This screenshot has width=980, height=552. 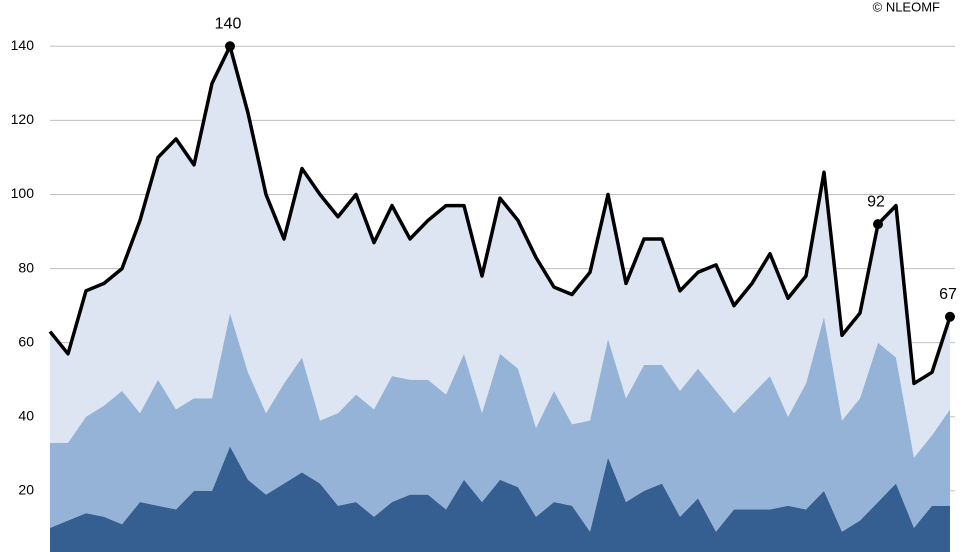 What do you see at coordinates (23, 193) in the screenshot?
I see `y-tick-label: 100` at bounding box center [23, 193].